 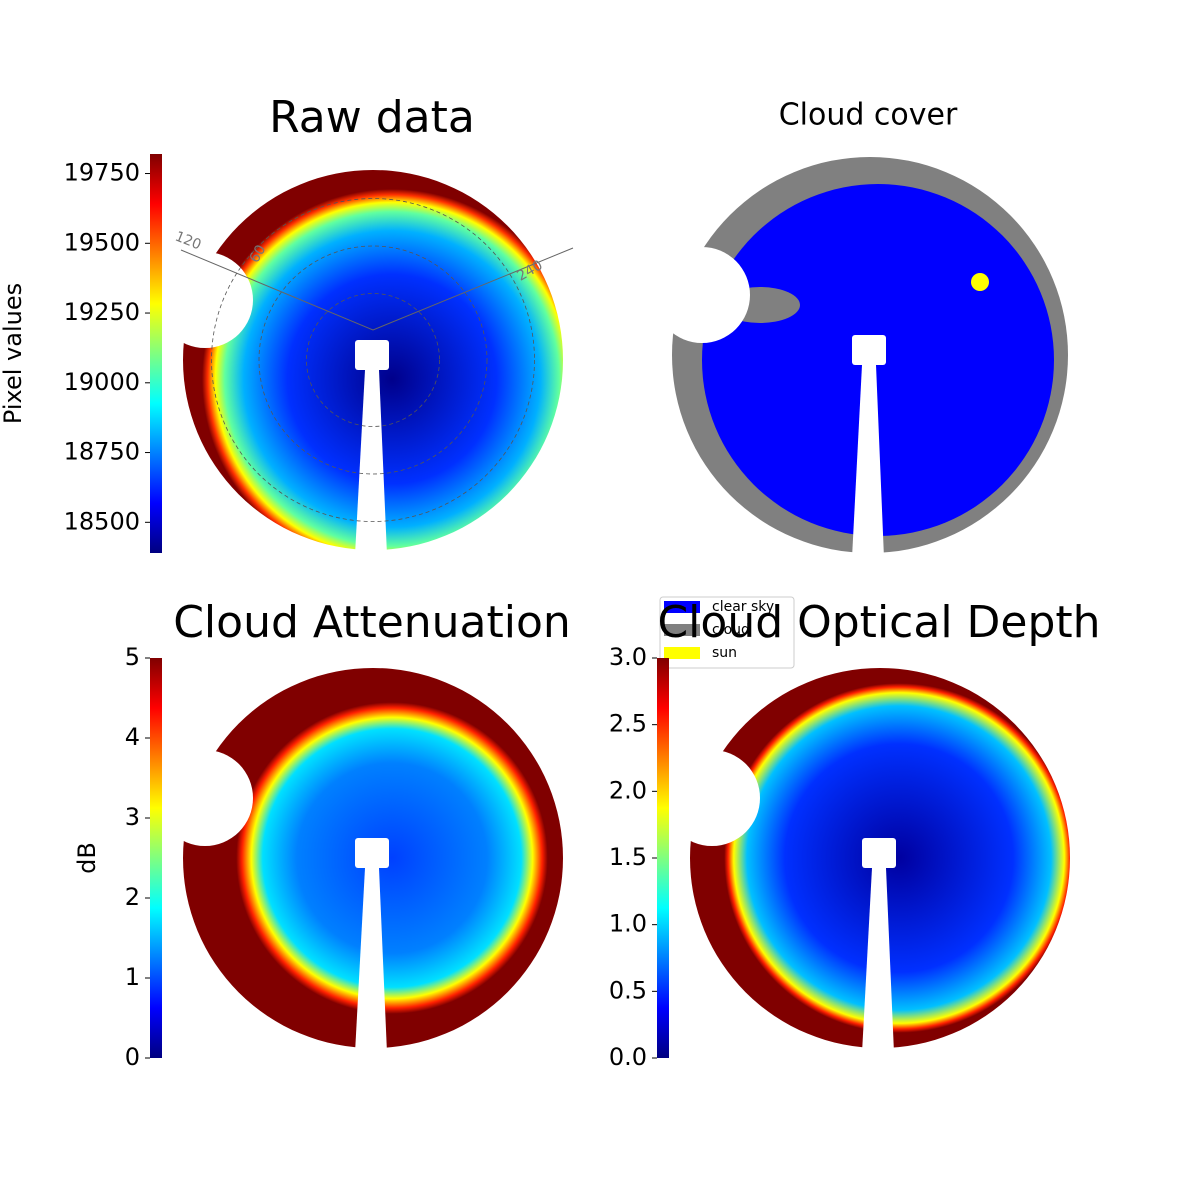 What do you see at coordinates (724, 653) in the screenshot?
I see `legend-label: sun` at bounding box center [724, 653].